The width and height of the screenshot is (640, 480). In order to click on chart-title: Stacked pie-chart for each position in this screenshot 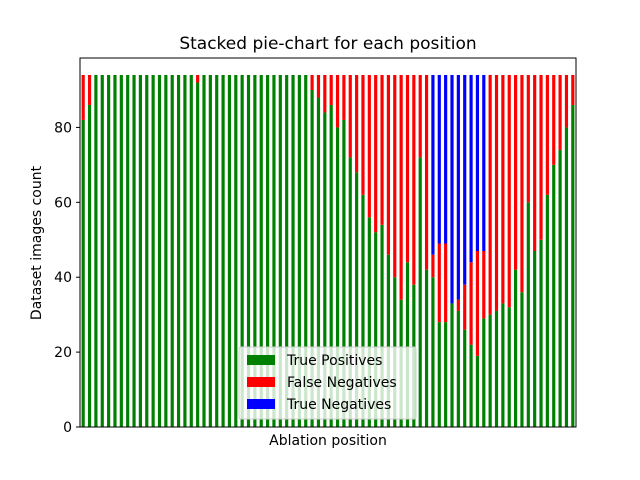, I will do `click(327, 44)`.